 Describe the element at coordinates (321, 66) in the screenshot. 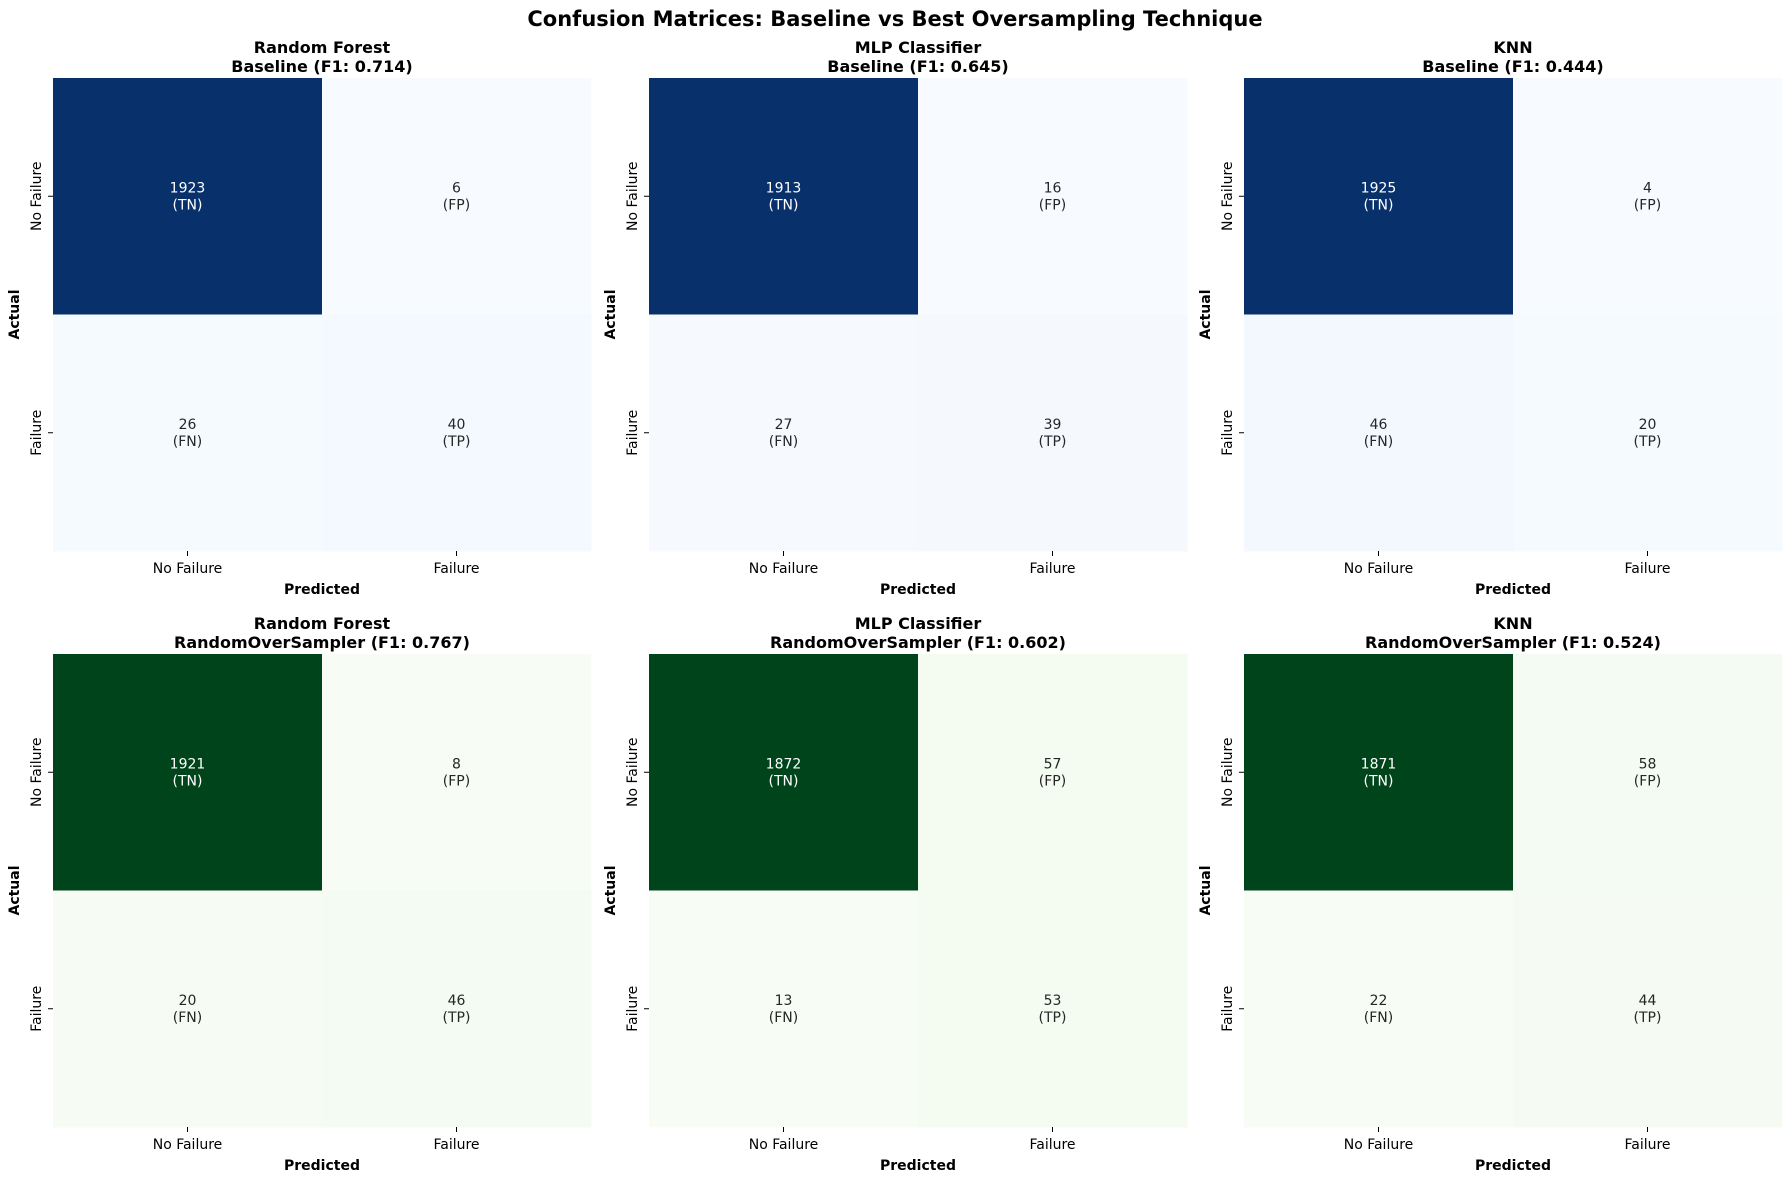

I see `panel-title-subtitle: Baseline (F1: 0.714)` at that location.